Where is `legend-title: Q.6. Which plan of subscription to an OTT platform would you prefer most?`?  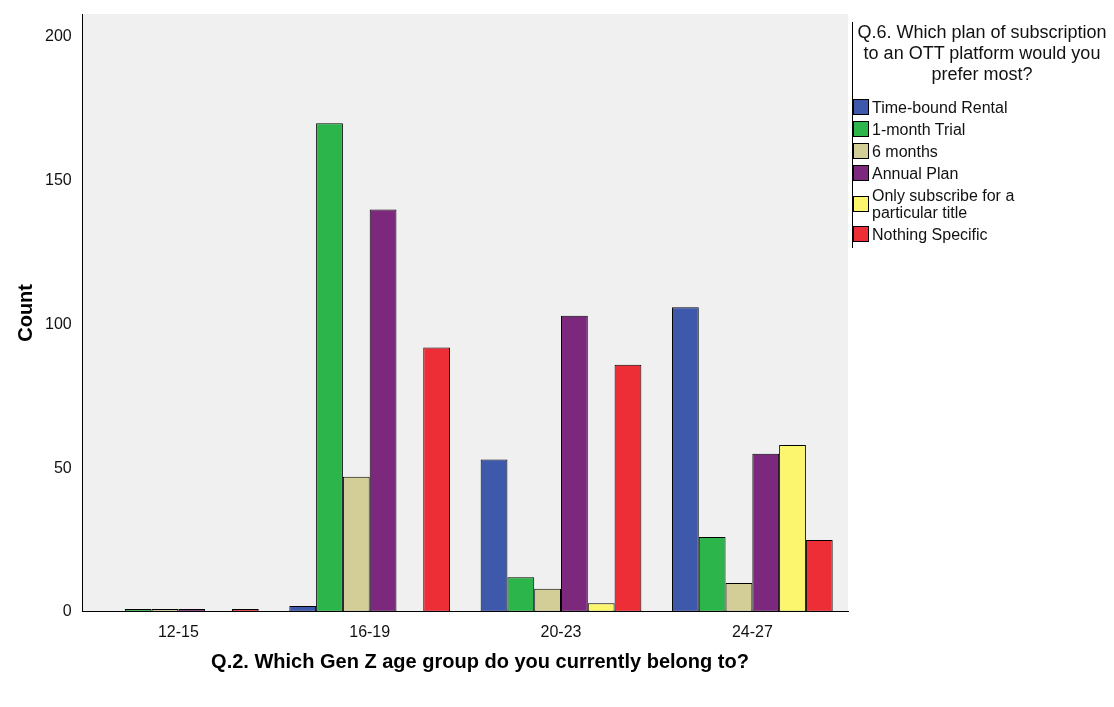
legend-title: Q.6. Which plan of subscription to an OTT platform would you prefer most? is located at coordinates (982, 53).